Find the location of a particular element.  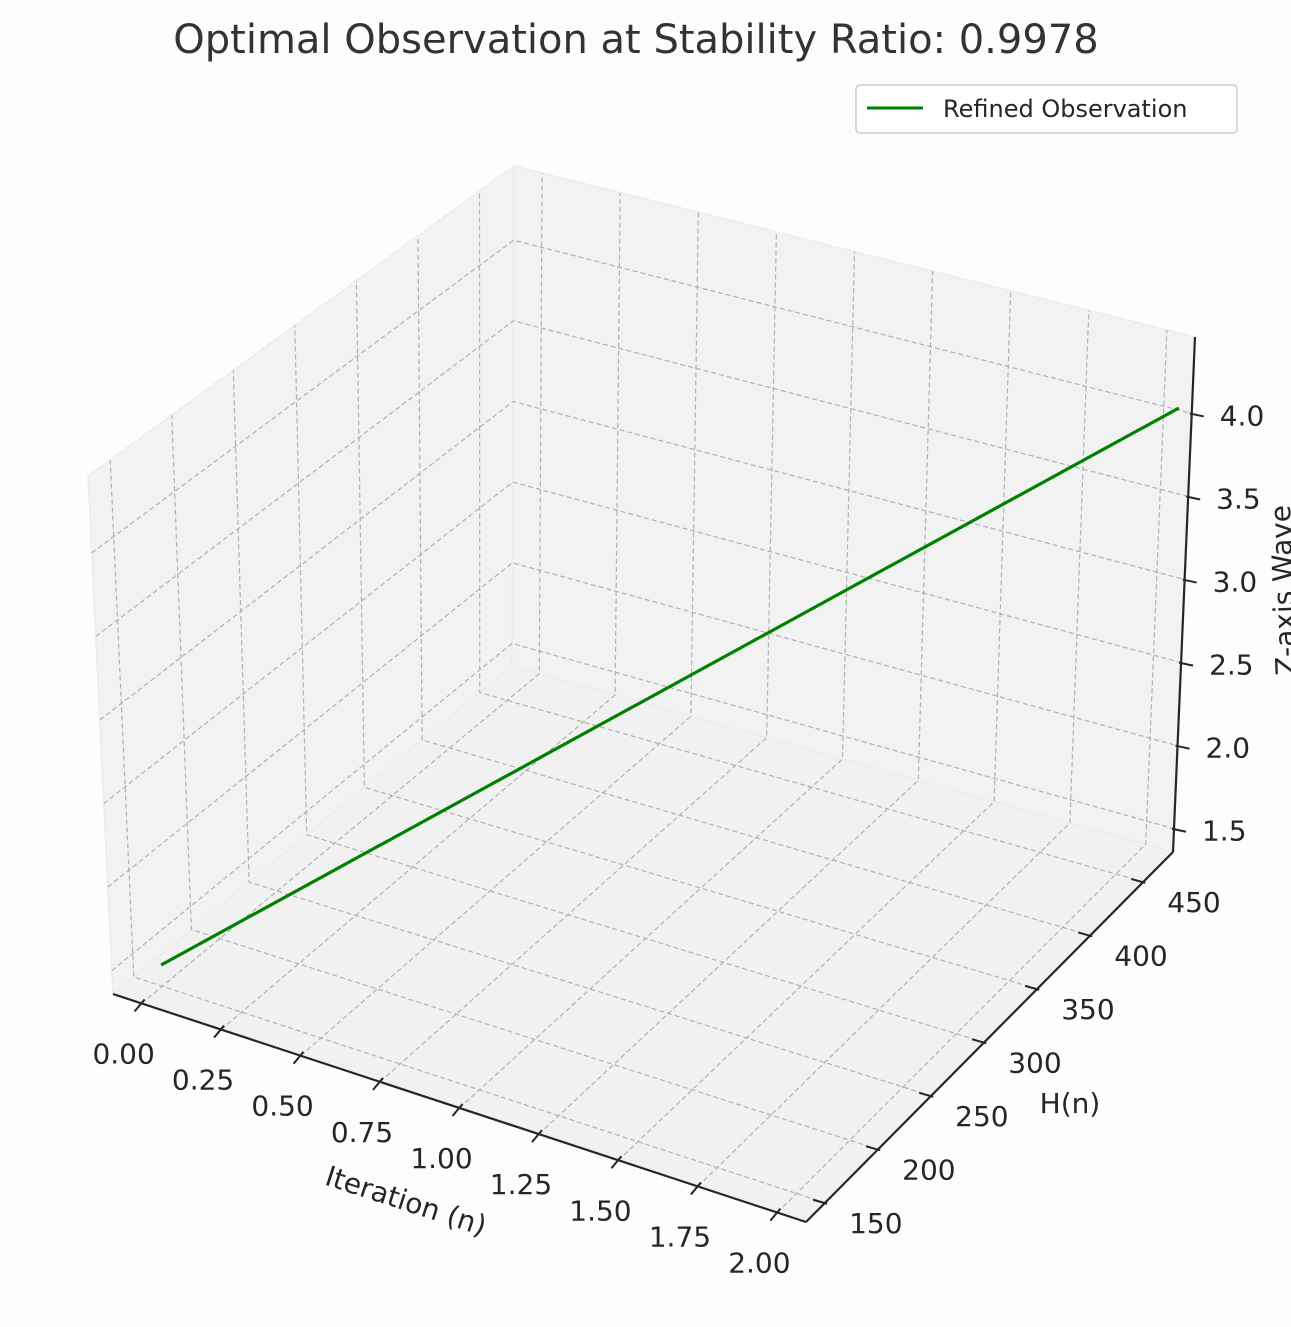

y-tick-label: 250 is located at coordinates (981, 1116).